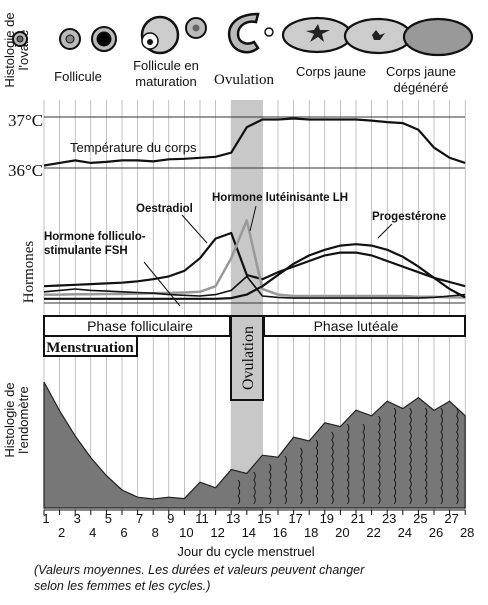 The image size is (488, 605). Describe the element at coordinates (233, 518) in the screenshot. I see `day-tick-label: 13` at that location.